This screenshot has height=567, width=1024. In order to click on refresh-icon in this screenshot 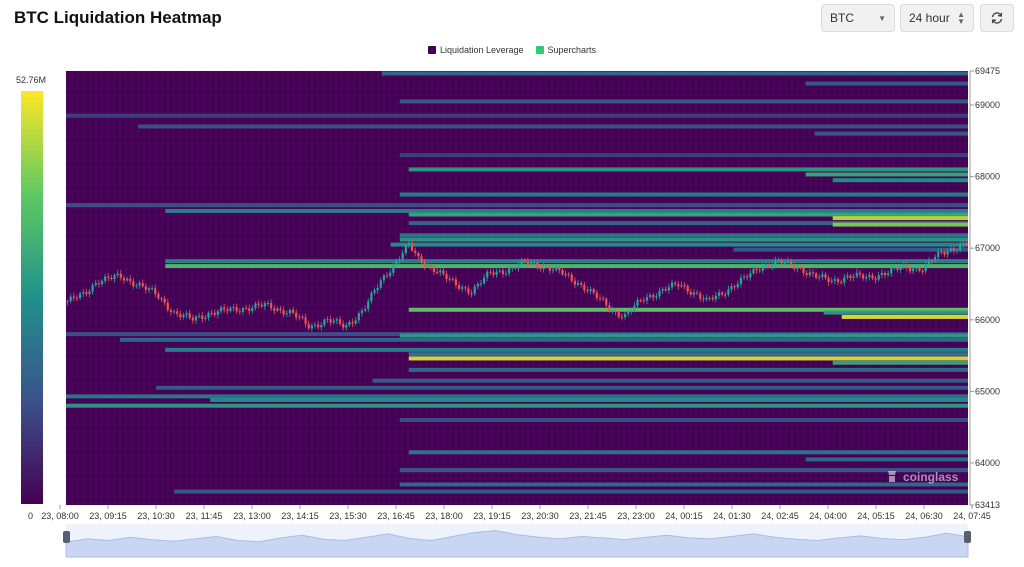, I will do `click(997, 18)`.